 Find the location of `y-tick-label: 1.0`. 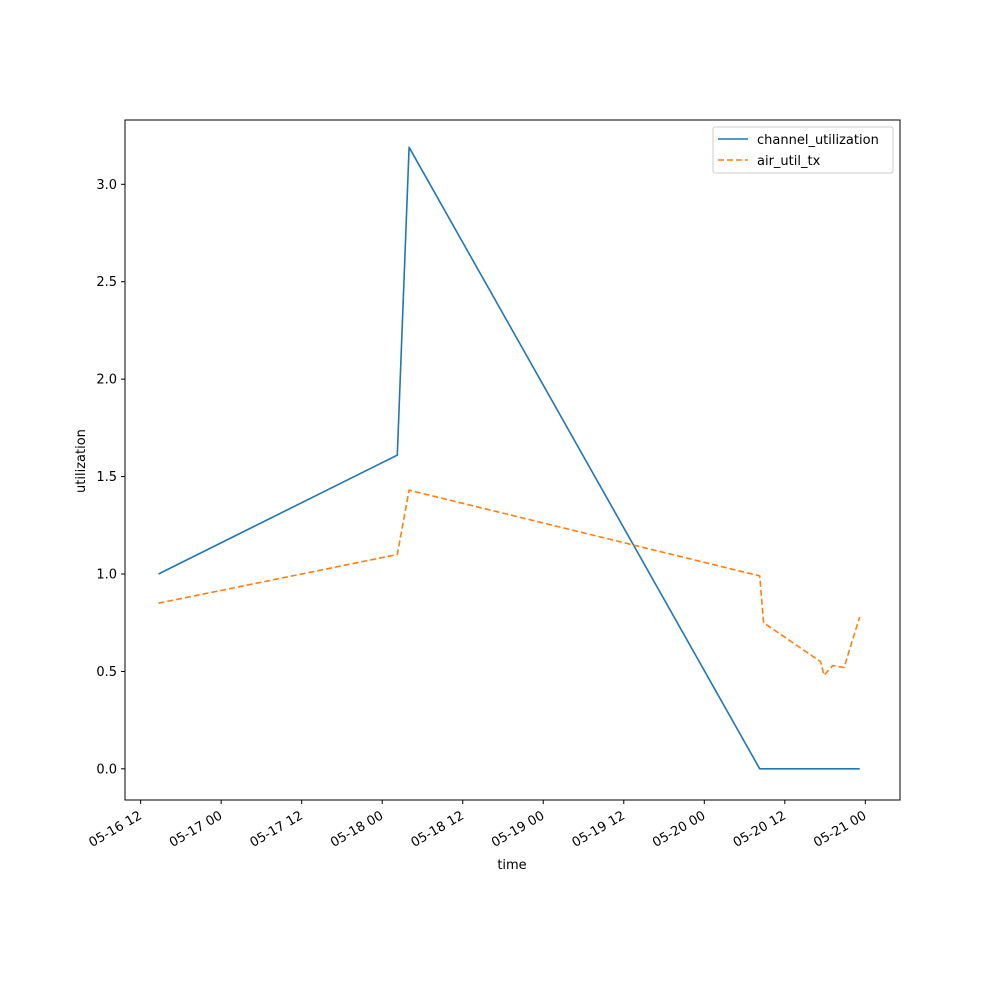

y-tick-label: 1.0 is located at coordinates (106, 574).